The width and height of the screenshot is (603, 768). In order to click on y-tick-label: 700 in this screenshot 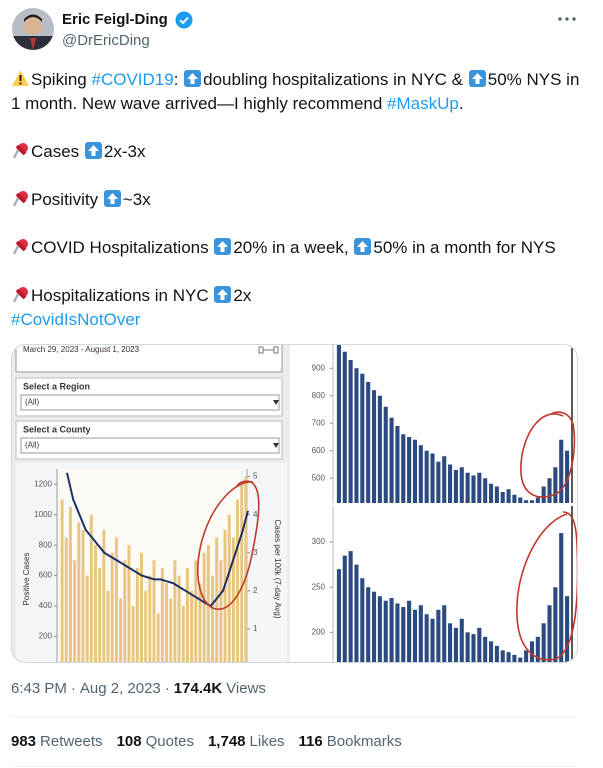, I will do `click(319, 422)`.